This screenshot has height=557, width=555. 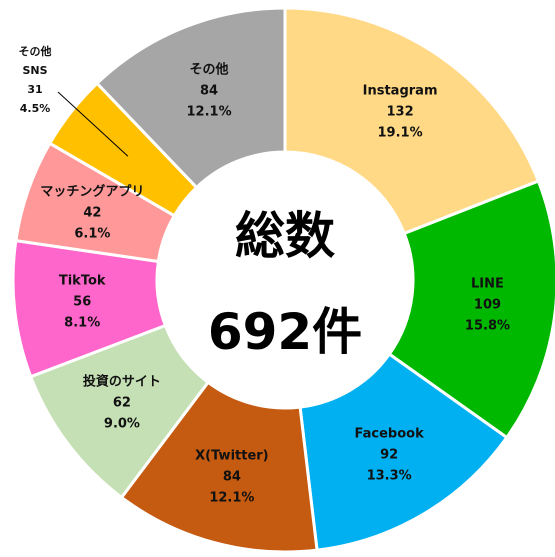 I want to click on value-label: 31, so click(x=35, y=89).